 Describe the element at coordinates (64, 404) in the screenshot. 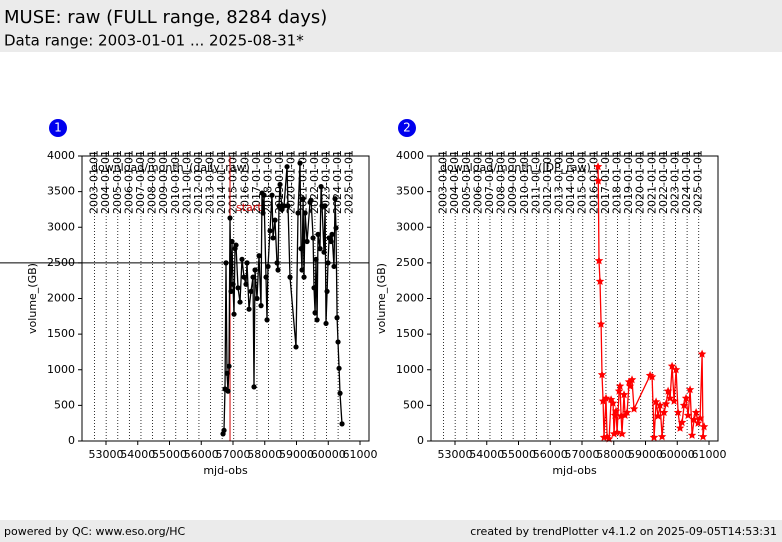

I see `y-tick-label: 500` at that location.